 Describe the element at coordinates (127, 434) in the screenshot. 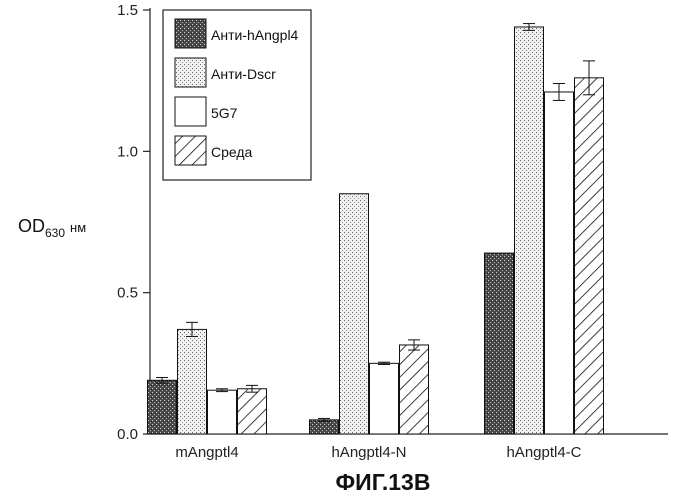

I see `y-tick-label: 0.0` at that location.